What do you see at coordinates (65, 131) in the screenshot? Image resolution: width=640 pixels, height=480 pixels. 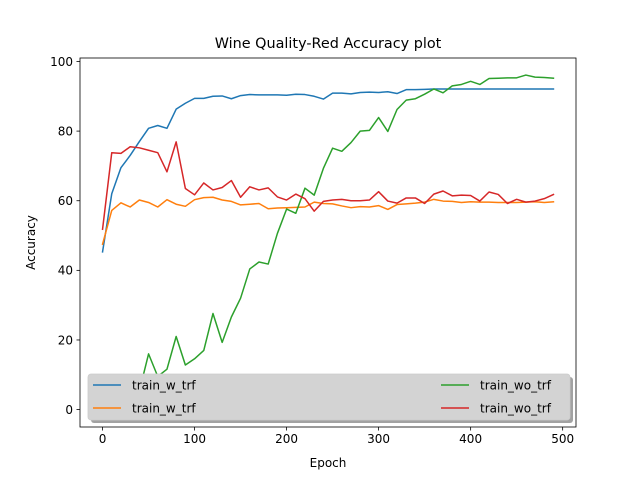 I see `y-tick-label: 80` at bounding box center [65, 131].